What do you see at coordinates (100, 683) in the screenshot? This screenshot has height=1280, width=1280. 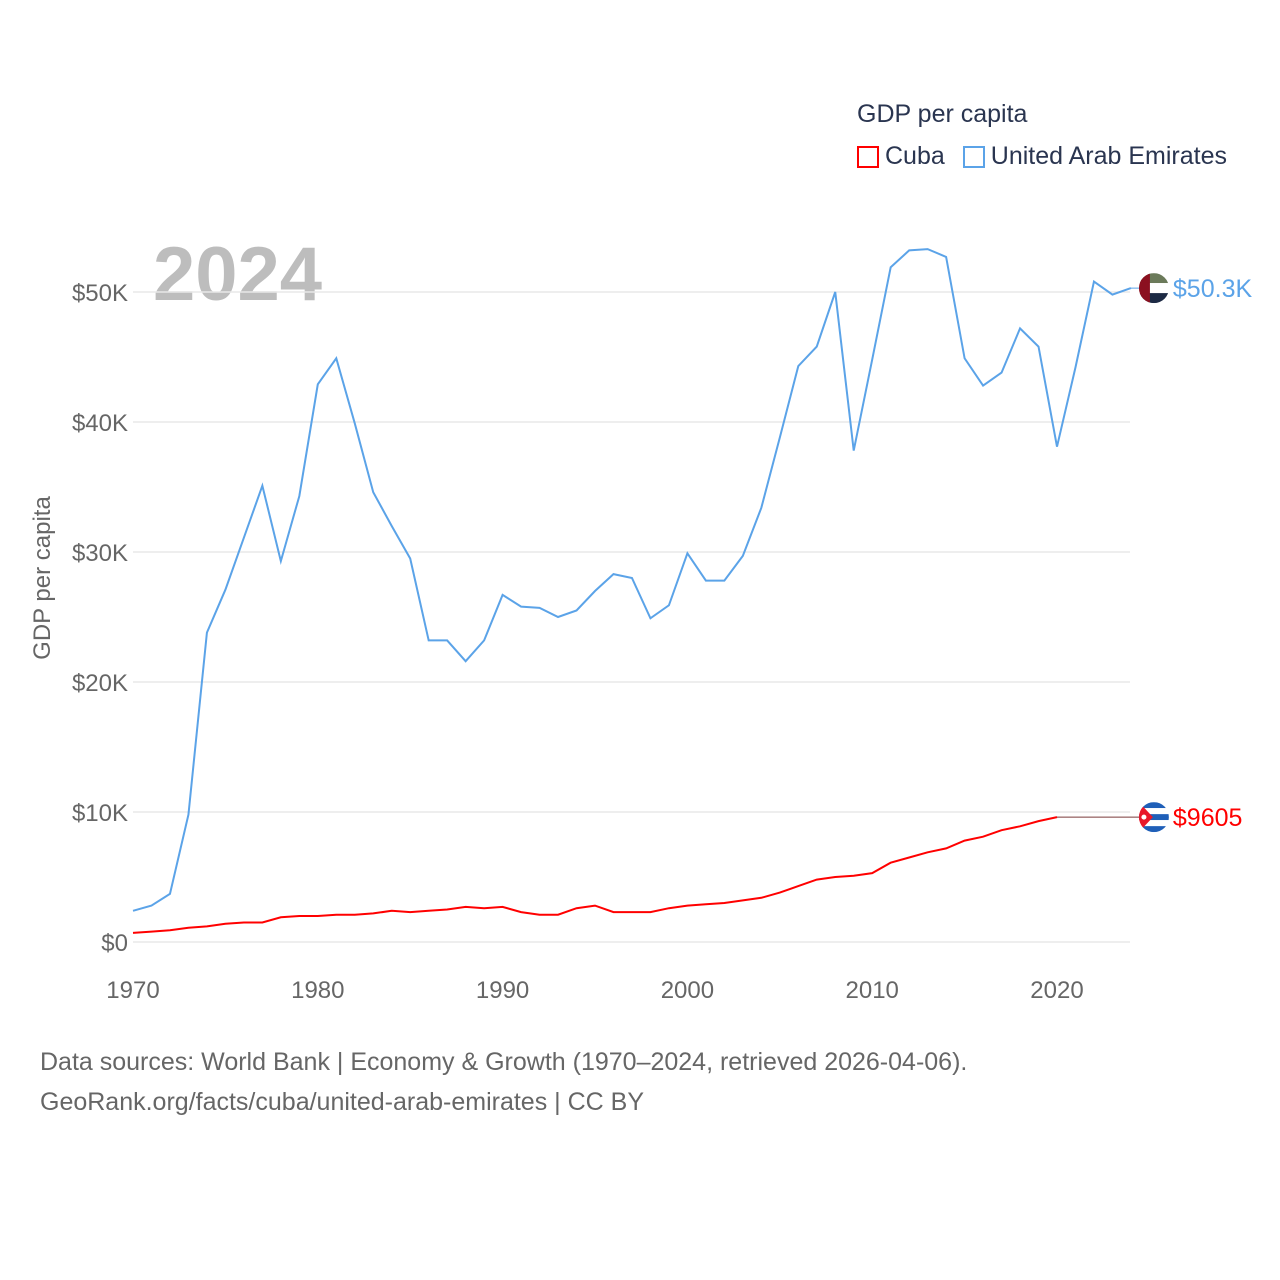 I see `y-tick-label: $20K` at bounding box center [100, 683].